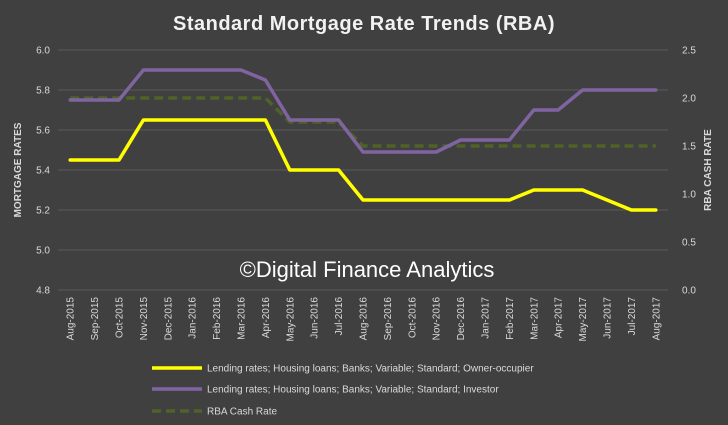  What do you see at coordinates (242, 412) in the screenshot?
I see `legend-label-3: RBA Cash Rate` at bounding box center [242, 412].